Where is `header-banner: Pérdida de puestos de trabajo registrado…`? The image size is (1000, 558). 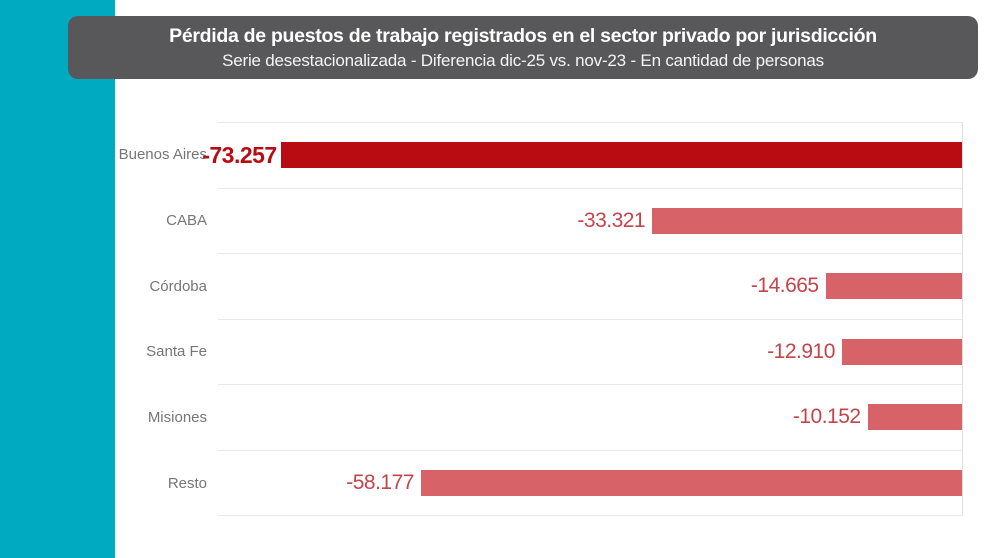
header-banner: Pérdida de puestos de trabajo registrado… is located at coordinates (523, 47).